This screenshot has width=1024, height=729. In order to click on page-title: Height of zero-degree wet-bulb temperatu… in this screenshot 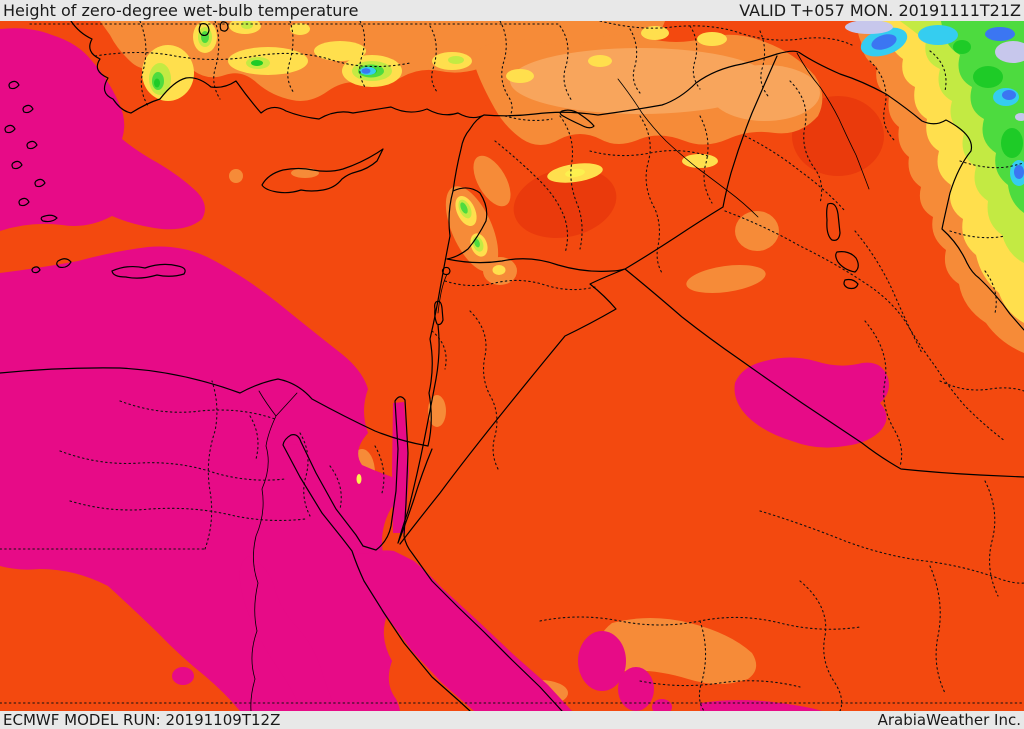, I will do `click(181, 10)`.